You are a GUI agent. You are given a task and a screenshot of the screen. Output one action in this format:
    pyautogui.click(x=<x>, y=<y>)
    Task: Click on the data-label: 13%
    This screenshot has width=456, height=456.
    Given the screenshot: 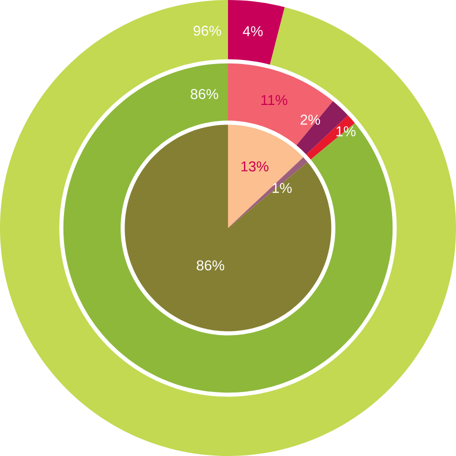 What is the action you would take?
    pyautogui.click(x=254, y=166)
    